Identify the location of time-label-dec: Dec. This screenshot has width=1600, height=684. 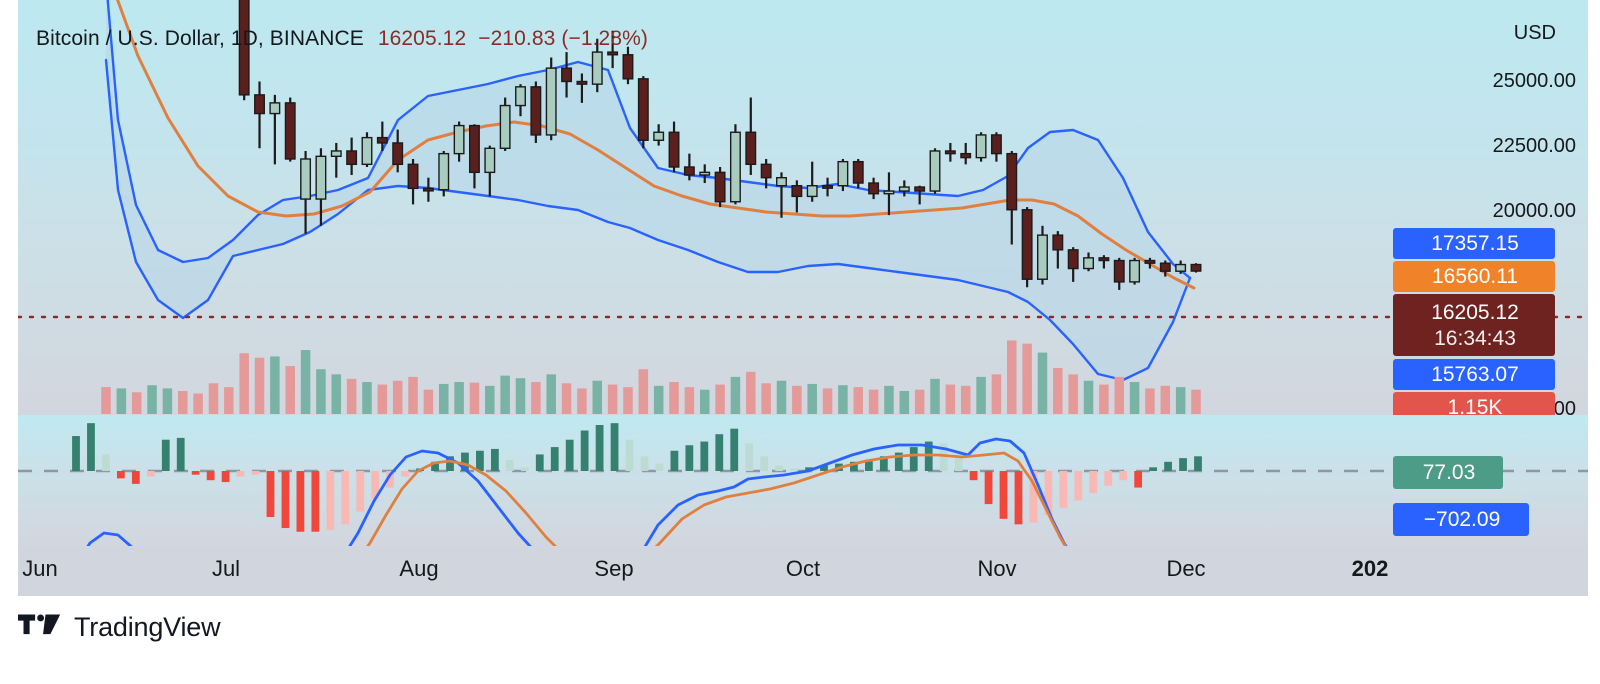
(1186, 568).